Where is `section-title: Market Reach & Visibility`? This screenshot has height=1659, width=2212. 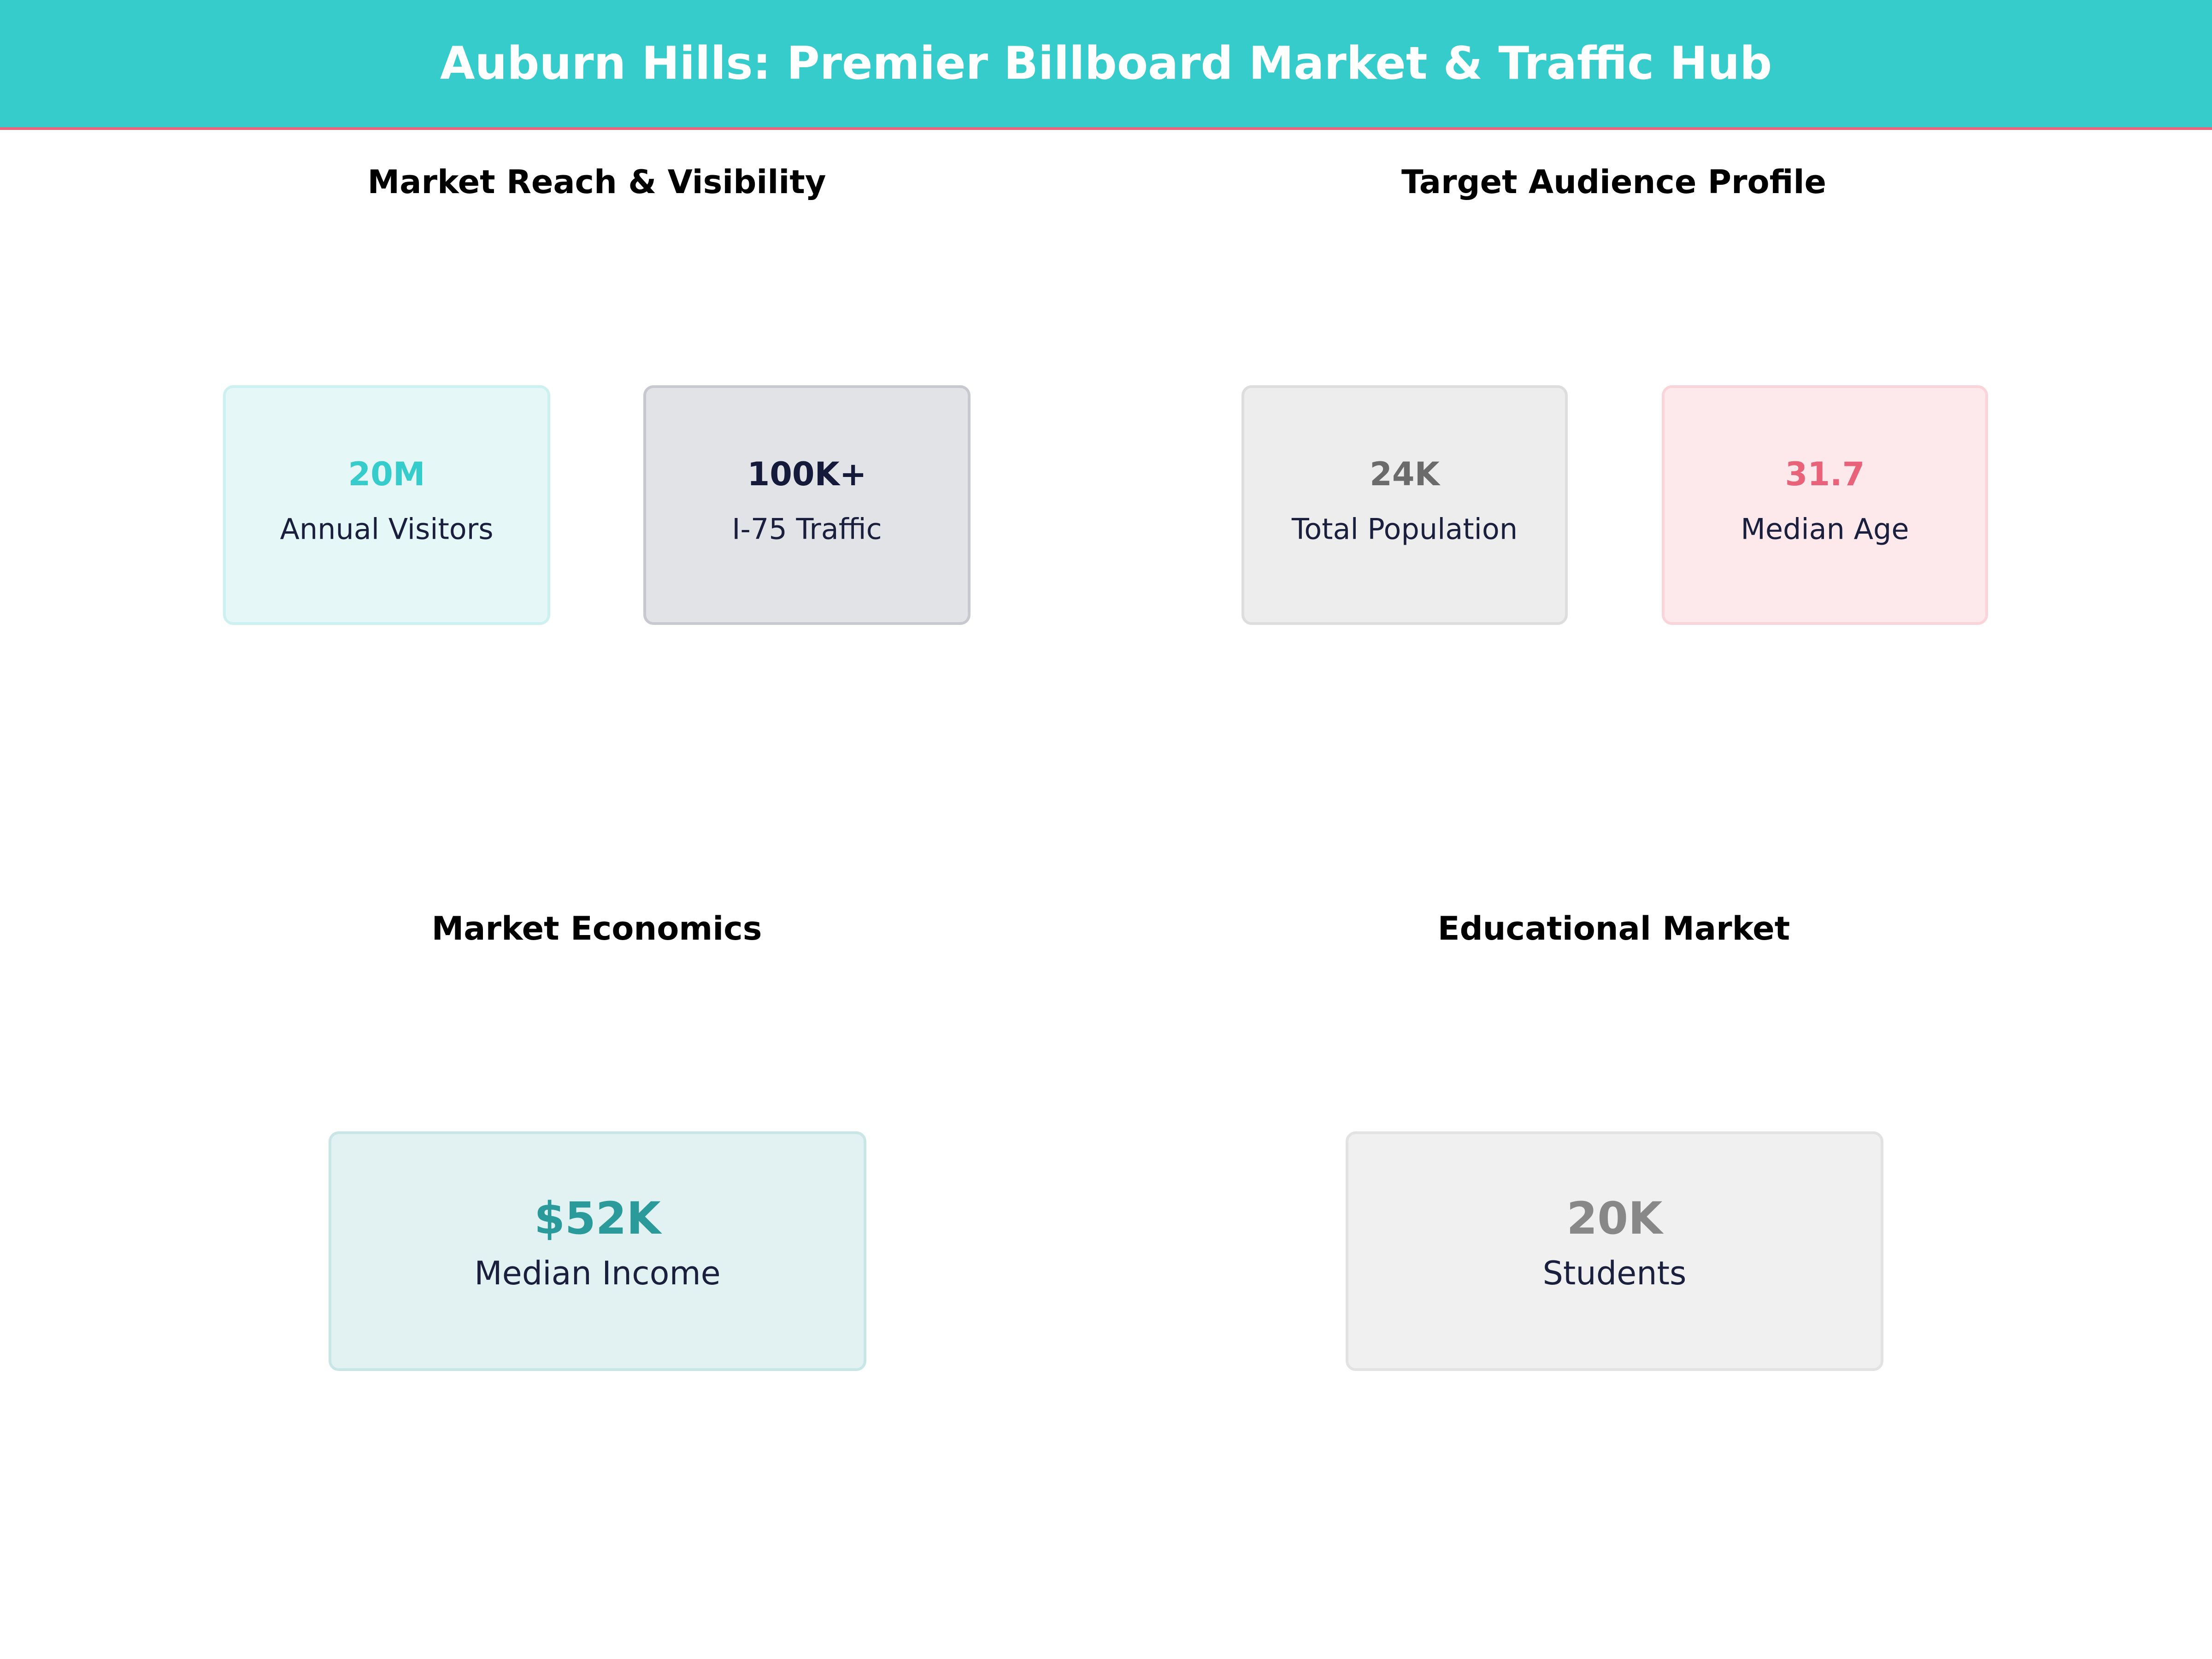
section-title: Market Reach & Visibility is located at coordinates (596, 182).